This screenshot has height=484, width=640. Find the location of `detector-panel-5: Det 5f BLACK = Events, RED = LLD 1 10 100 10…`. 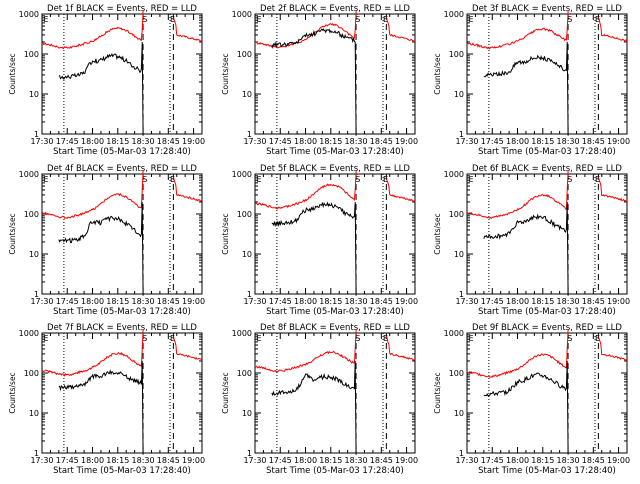

detector-panel-5: Det 5f BLACK = Events, RED = LLD 1 10 100 10… is located at coordinates (319, 240).